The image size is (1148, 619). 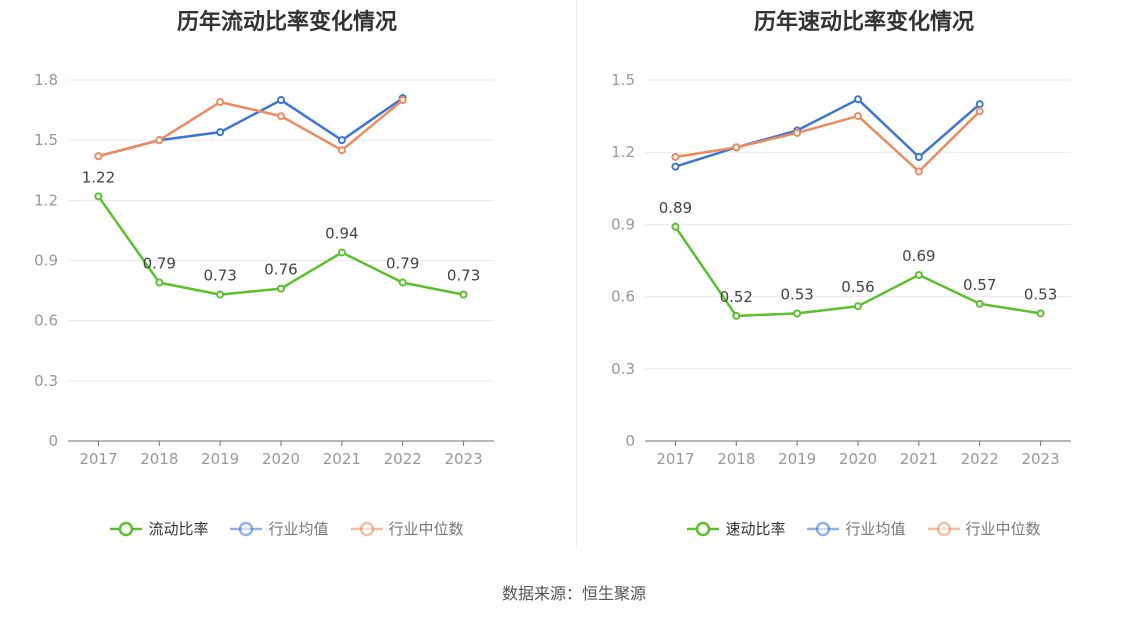 What do you see at coordinates (286, 22) in the screenshot?
I see `chart-title: 历年流动比率变化情况` at bounding box center [286, 22].